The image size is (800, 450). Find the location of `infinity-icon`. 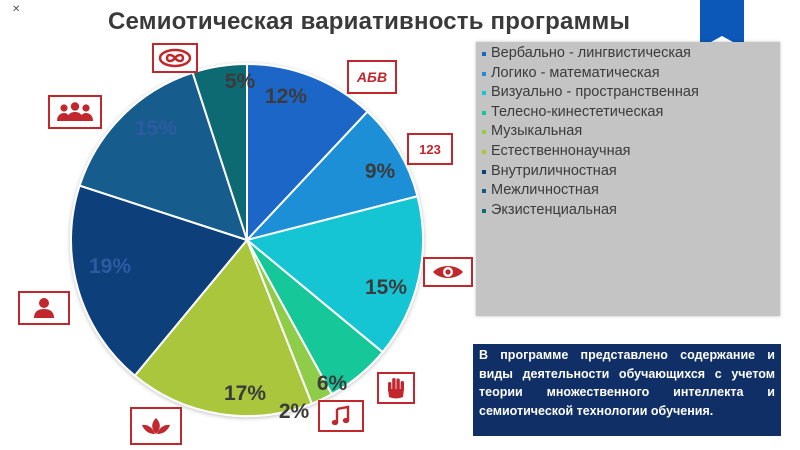

infinity-icon is located at coordinates (175, 58).